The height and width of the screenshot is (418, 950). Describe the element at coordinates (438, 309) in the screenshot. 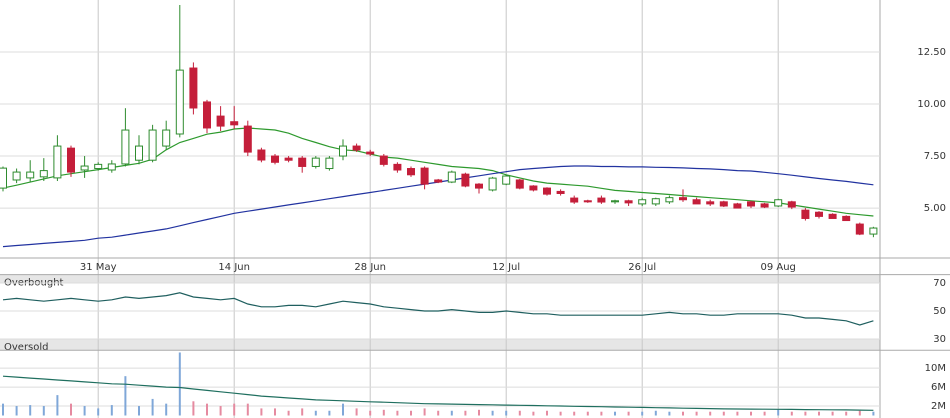

I see `indicator-line` at that location.